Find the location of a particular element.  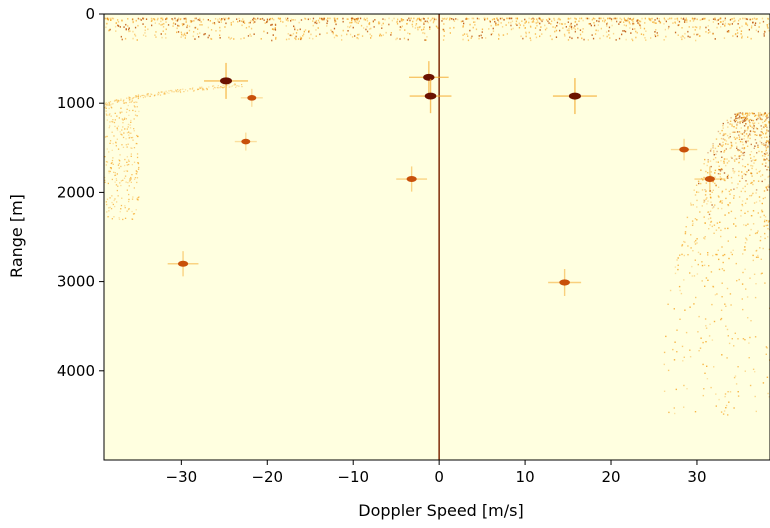

y-tick-label: 1000 is located at coordinates (76, 103).